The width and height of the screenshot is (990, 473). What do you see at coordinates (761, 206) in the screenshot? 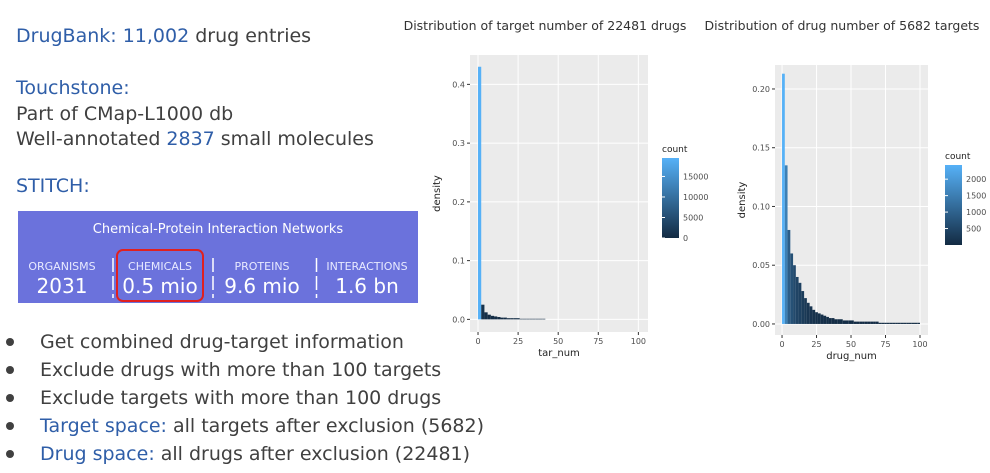
I see `y-tick-label: 0.10` at bounding box center [761, 206].